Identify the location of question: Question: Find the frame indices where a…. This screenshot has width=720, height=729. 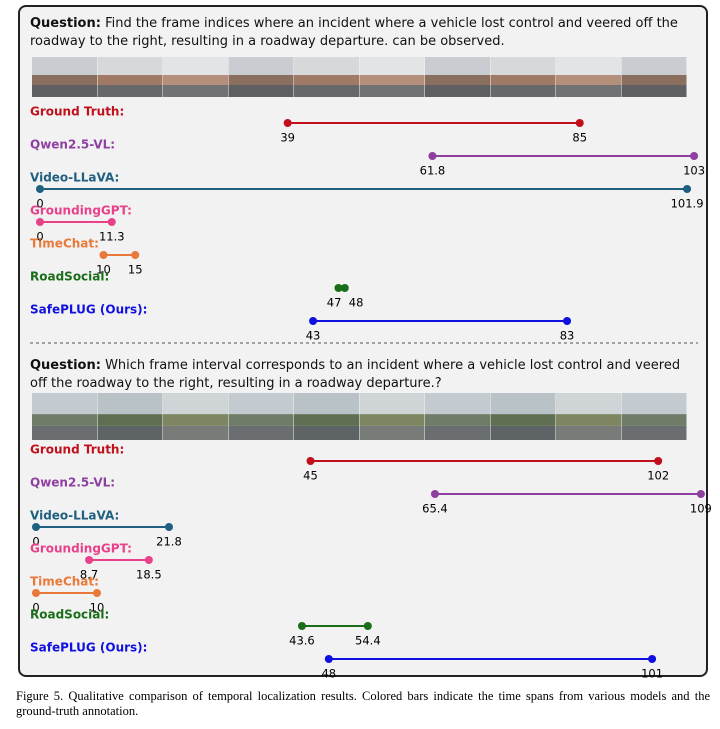
(360, 33).